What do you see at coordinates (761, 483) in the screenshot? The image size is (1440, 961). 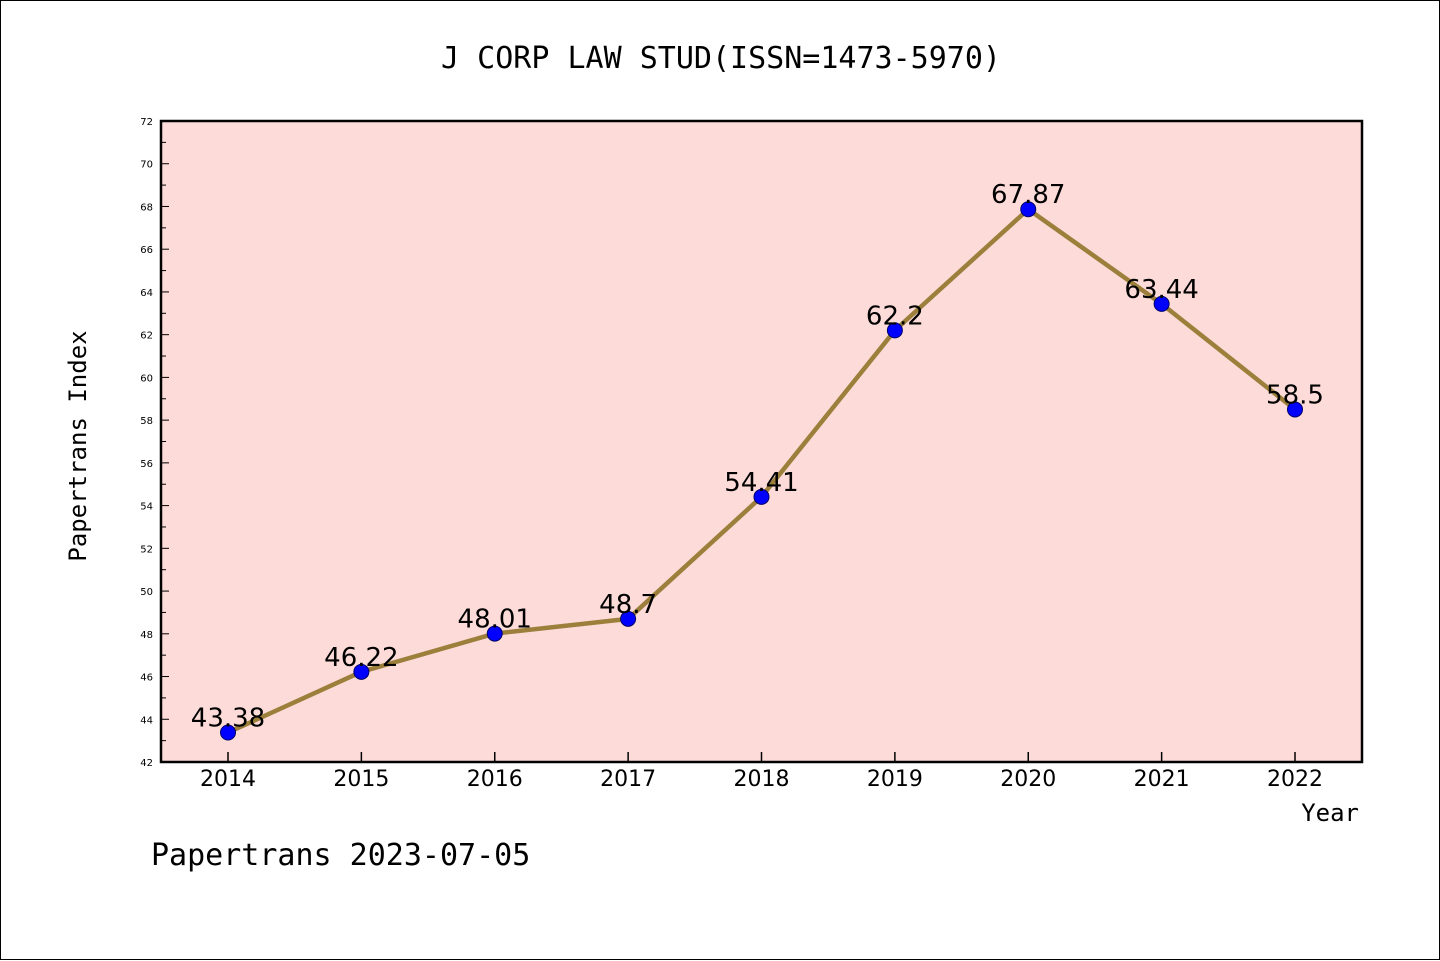 I see `data-label: 54.41` at bounding box center [761, 483].